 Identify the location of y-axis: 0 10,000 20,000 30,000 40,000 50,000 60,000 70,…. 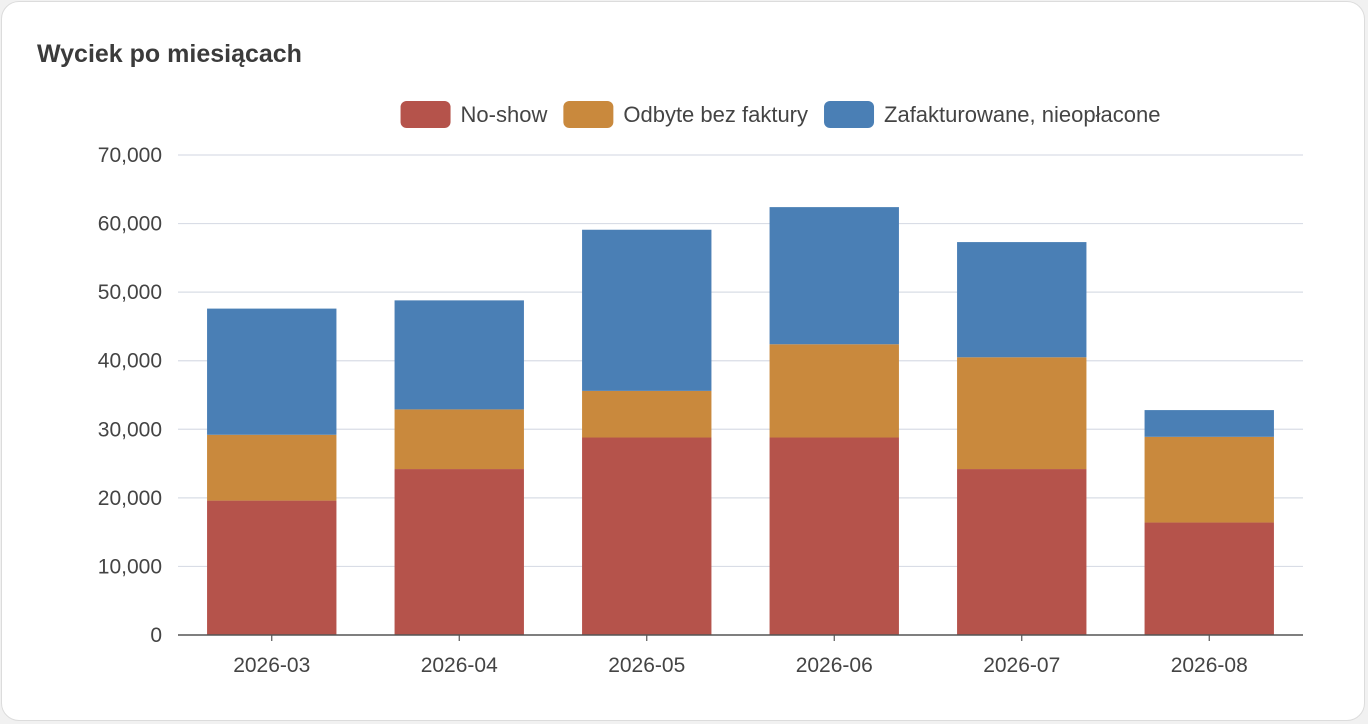
(130, 395).